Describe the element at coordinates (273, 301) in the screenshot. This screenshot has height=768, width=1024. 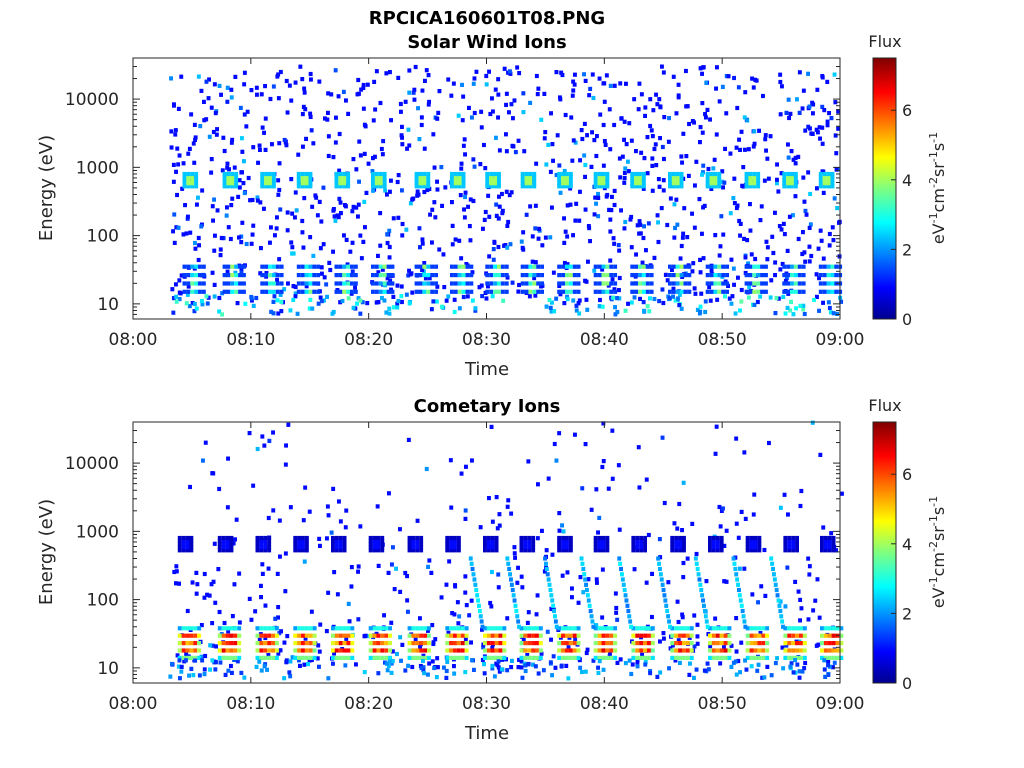
I see `solar-wind-ions-cell-2035` at that location.